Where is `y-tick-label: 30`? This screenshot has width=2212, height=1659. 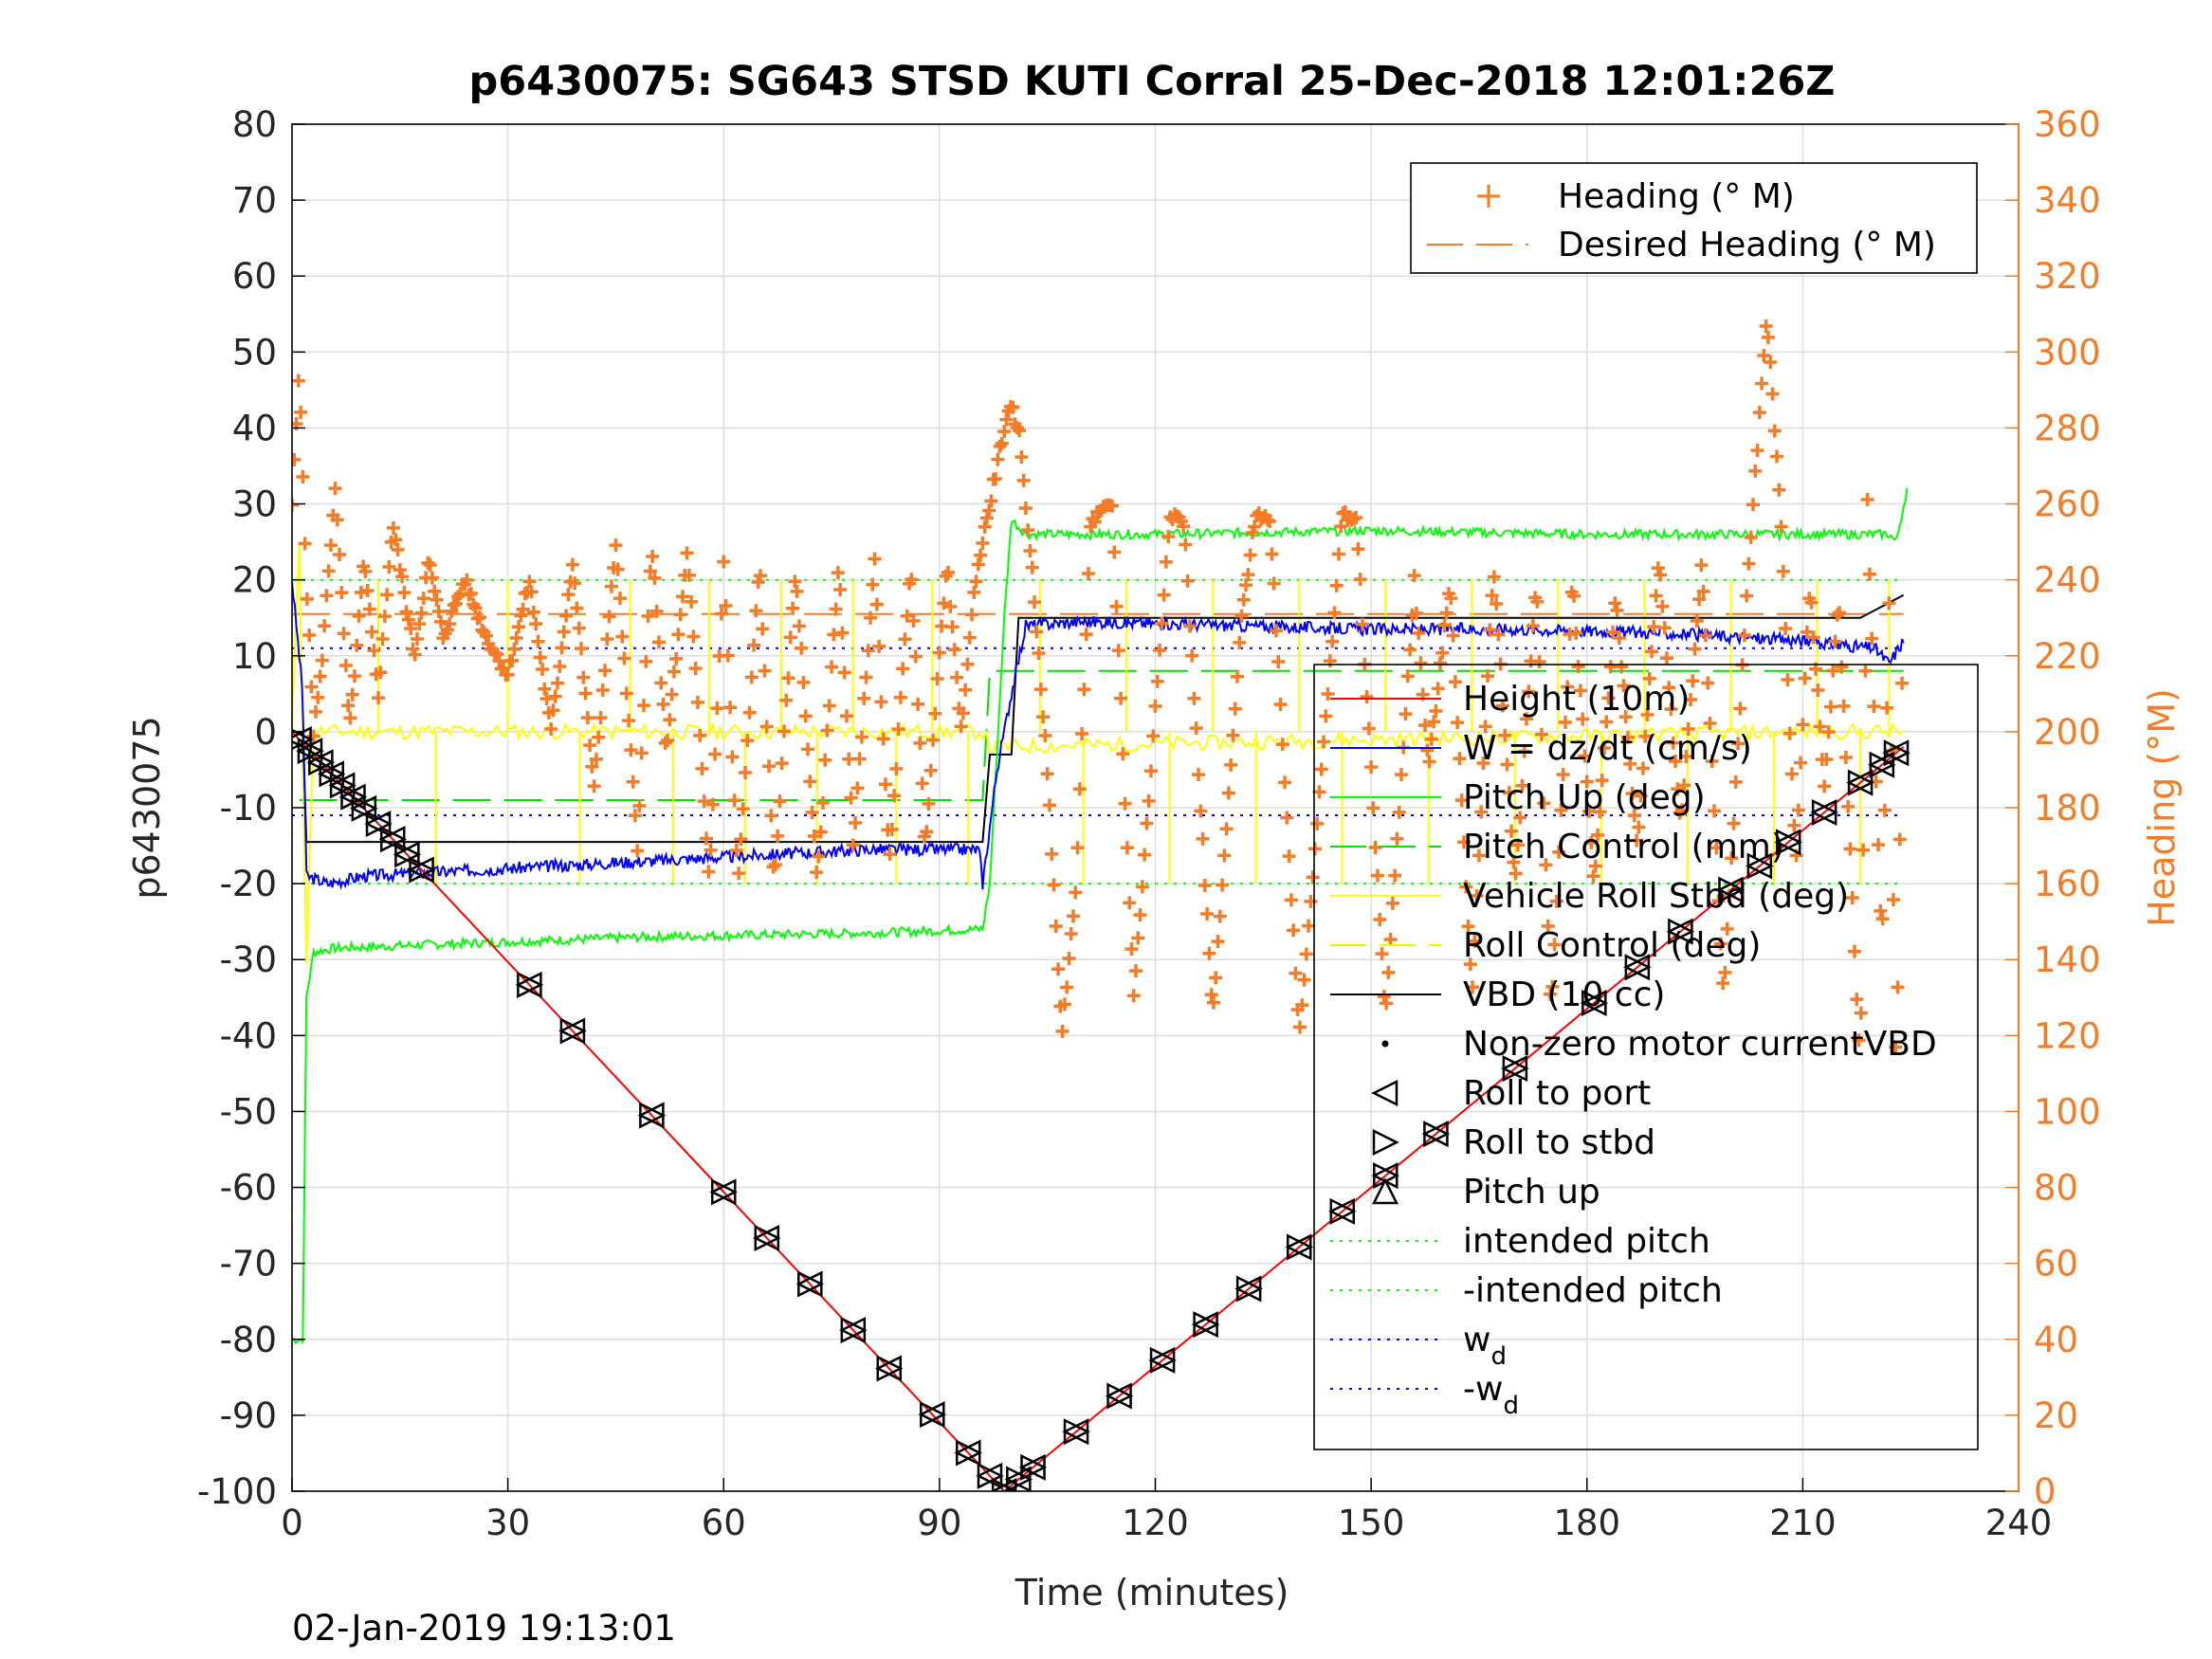
y-tick-label: 30 is located at coordinates (254, 504).